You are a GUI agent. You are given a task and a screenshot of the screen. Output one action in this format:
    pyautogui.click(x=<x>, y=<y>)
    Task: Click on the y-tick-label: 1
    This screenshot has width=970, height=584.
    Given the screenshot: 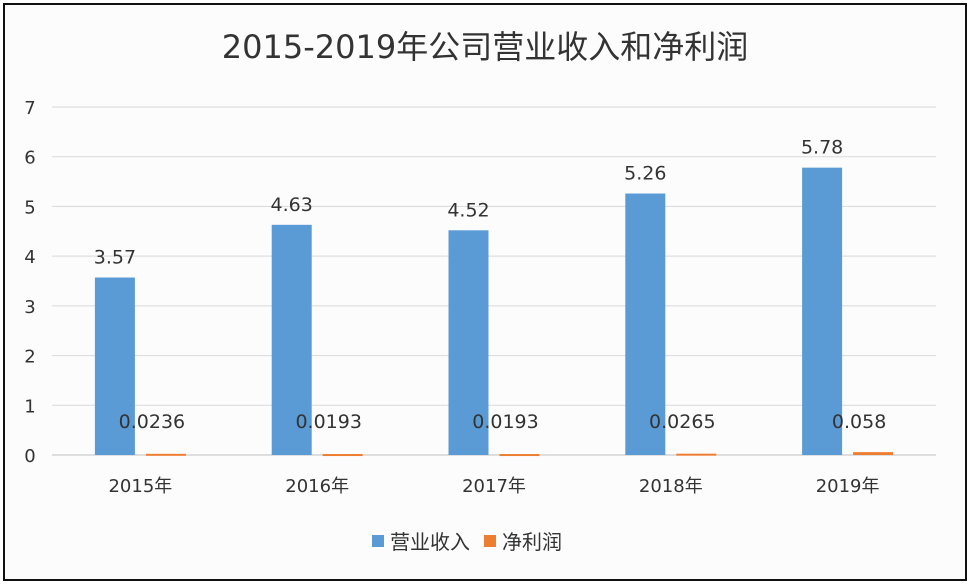 What is the action you would take?
    pyautogui.click(x=29, y=406)
    